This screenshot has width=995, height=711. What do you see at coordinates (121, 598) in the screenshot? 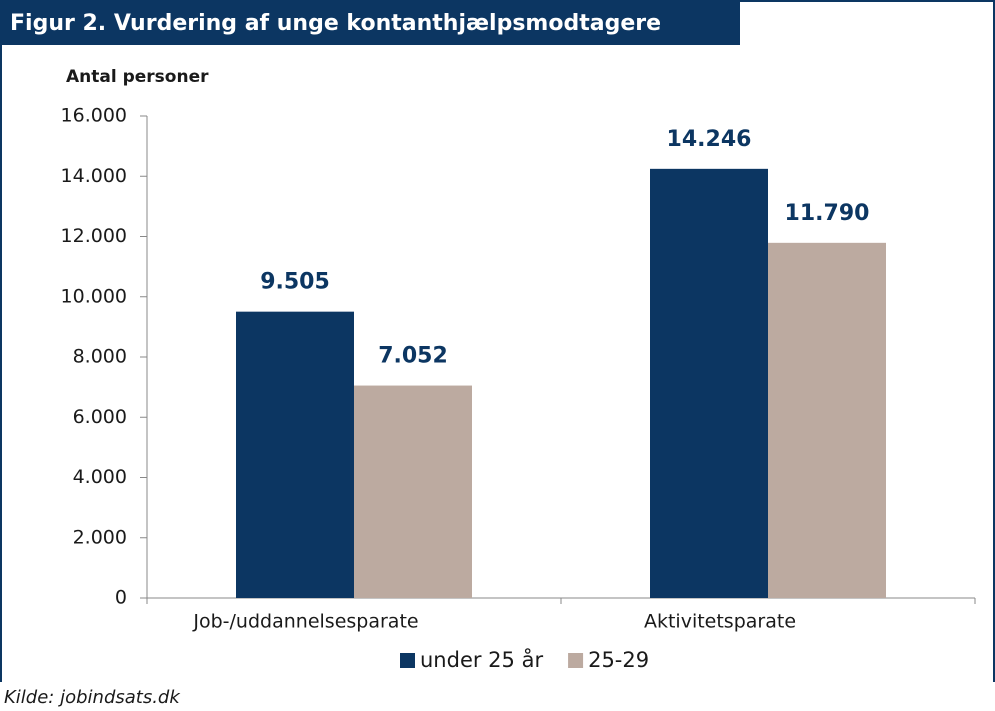
I see `y-tick-label: 0` at bounding box center [121, 598].